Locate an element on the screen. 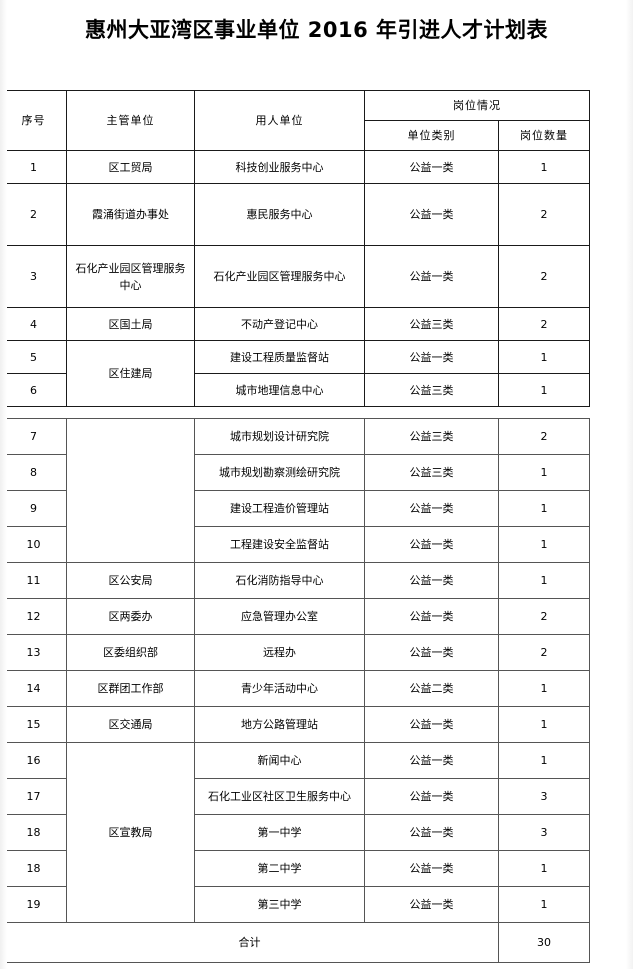  cell-no: 4 is located at coordinates (33, 324).